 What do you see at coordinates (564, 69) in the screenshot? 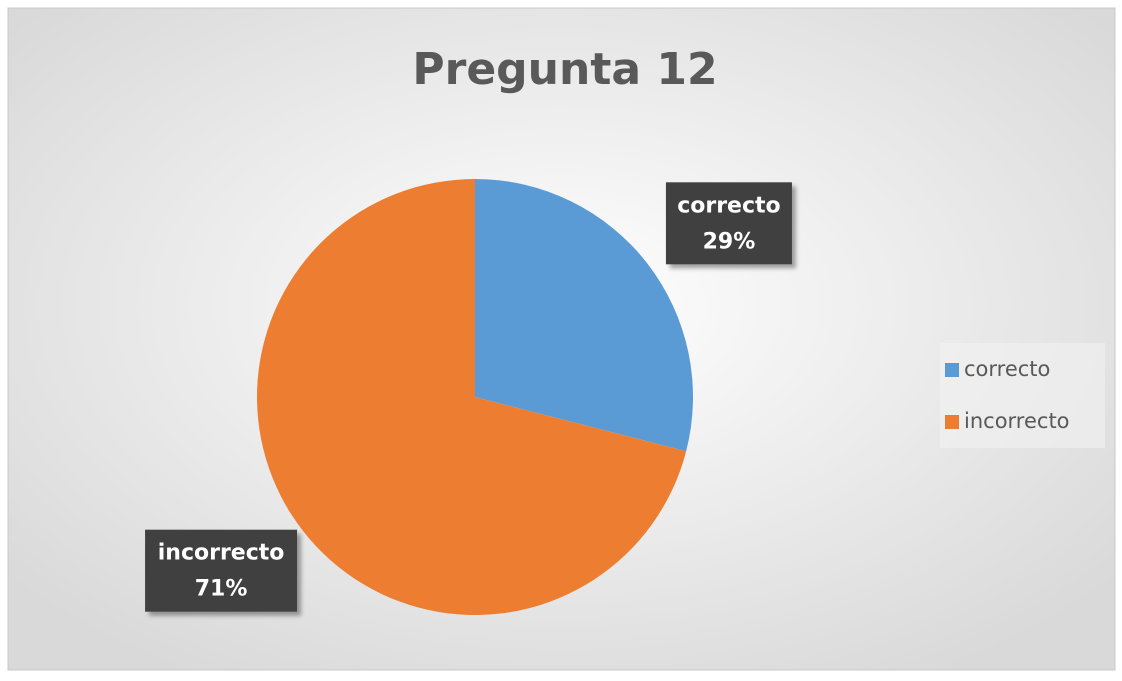
I see `chart-title: Pregunta 12` at bounding box center [564, 69].